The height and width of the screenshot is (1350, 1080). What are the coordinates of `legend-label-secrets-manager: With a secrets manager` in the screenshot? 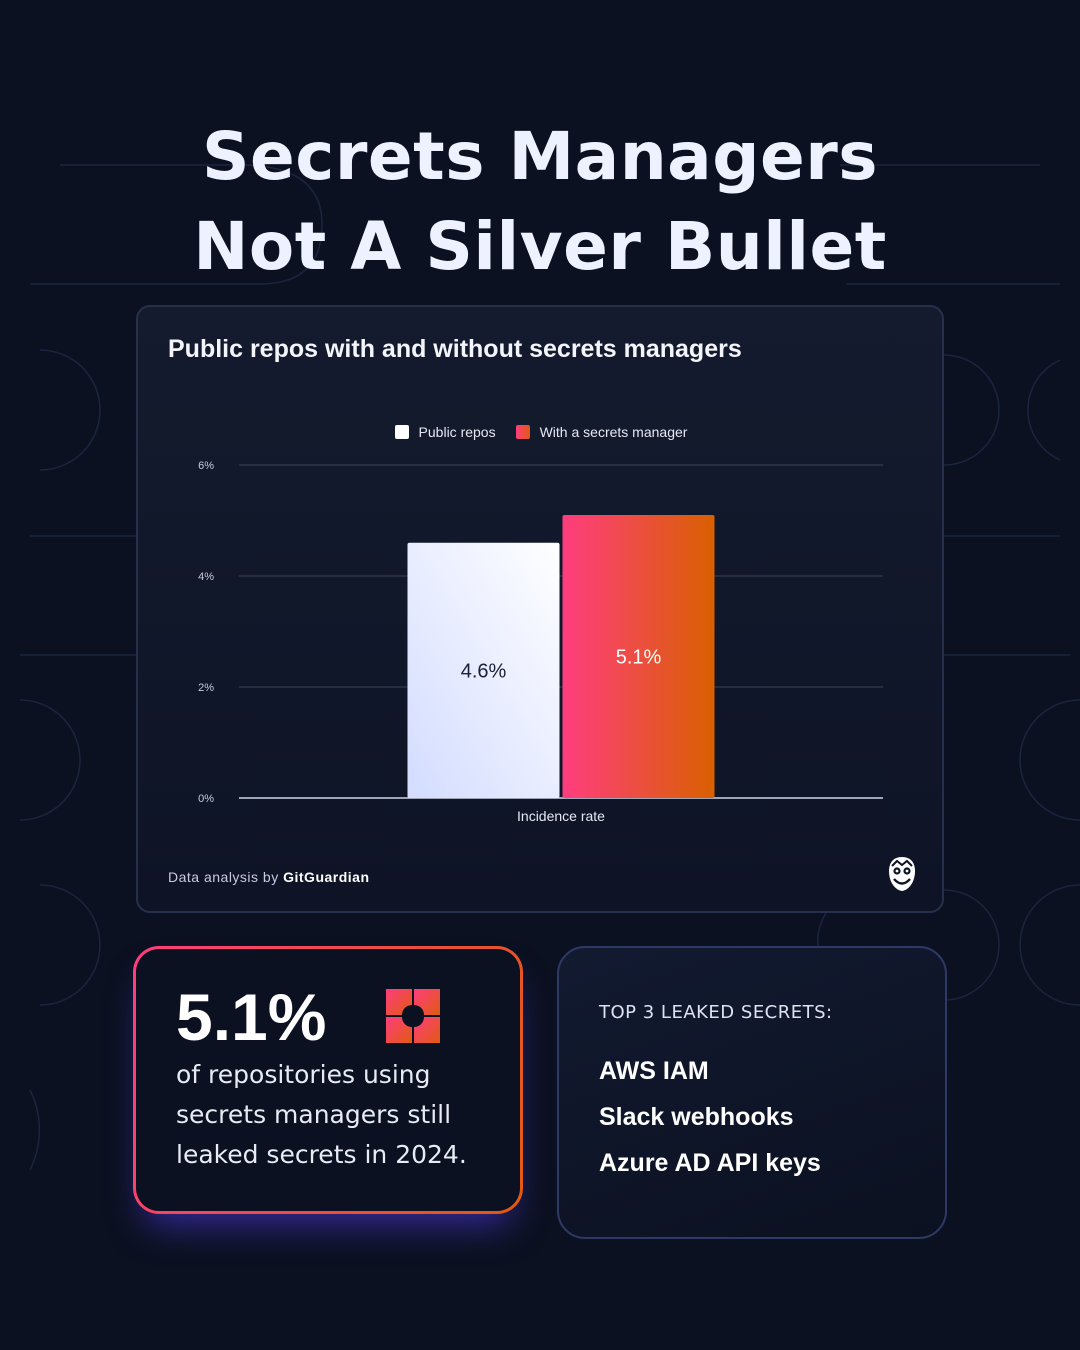 It's located at (613, 432).